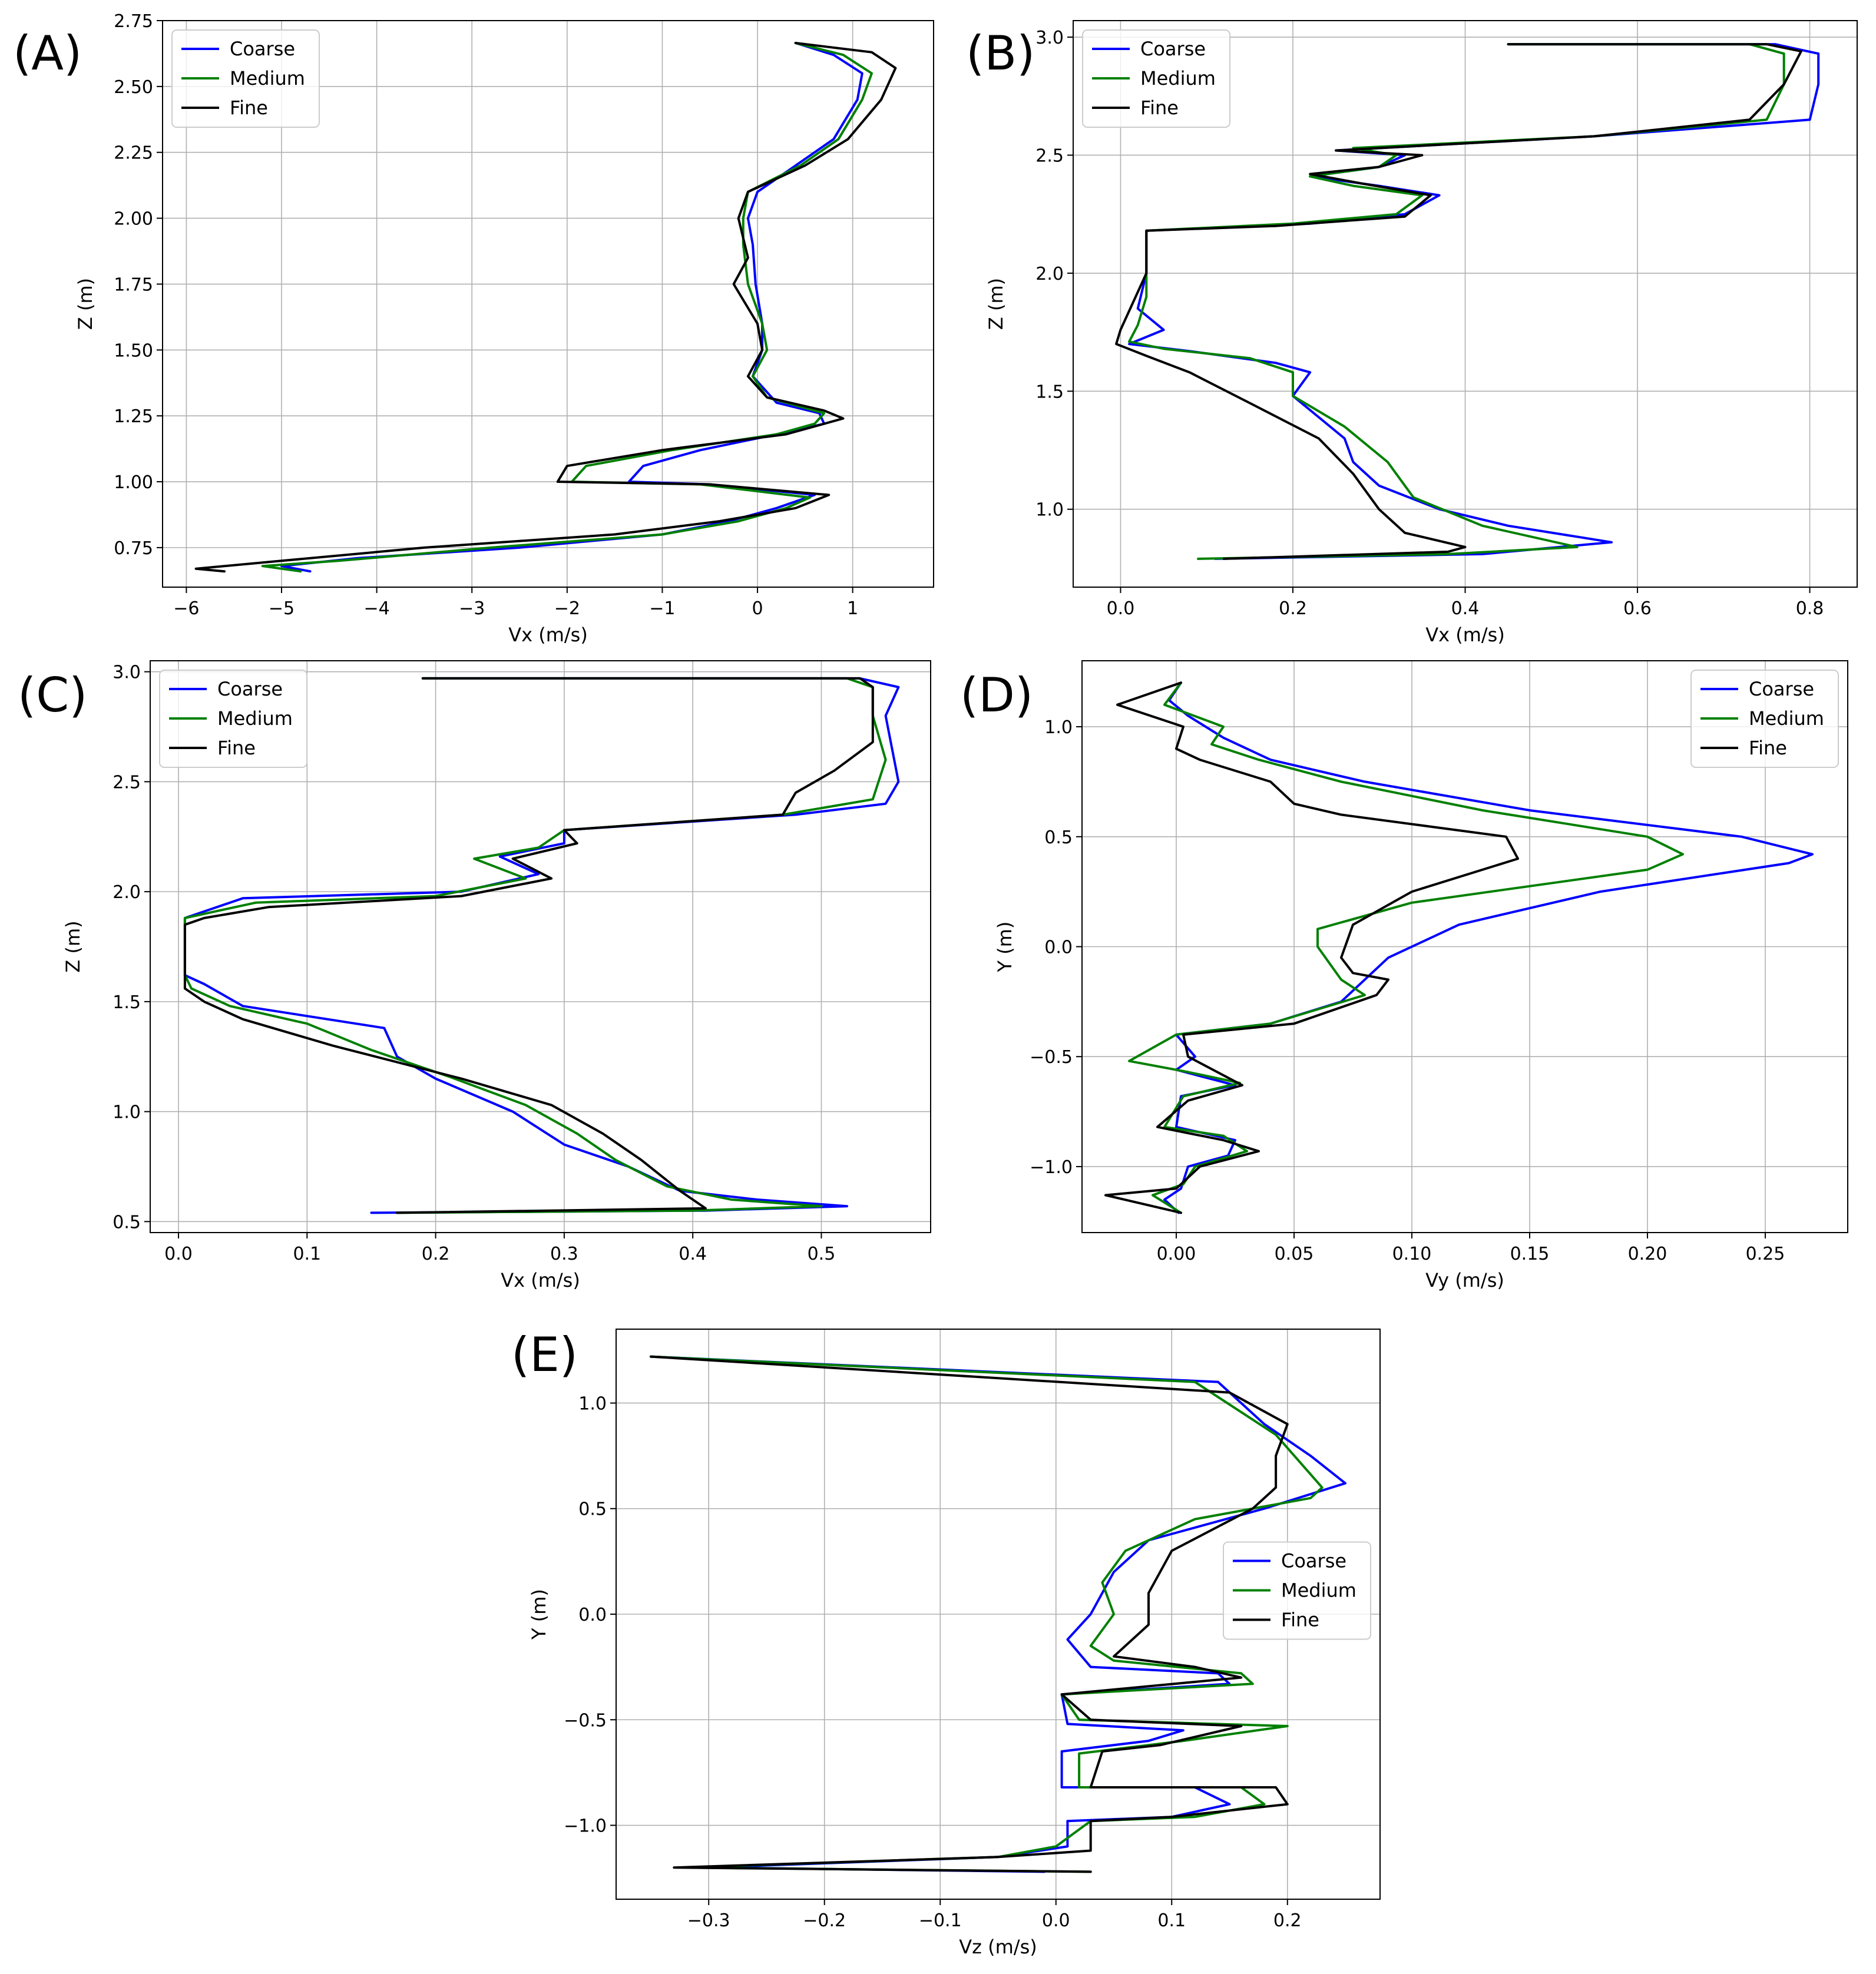 Image resolution: width=1876 pixels, height=1974 pixels. What do you see at coordinates (544, 1354) in the screenshot?
I see `panel-label: (E)` at bounding box center [544, 1354].